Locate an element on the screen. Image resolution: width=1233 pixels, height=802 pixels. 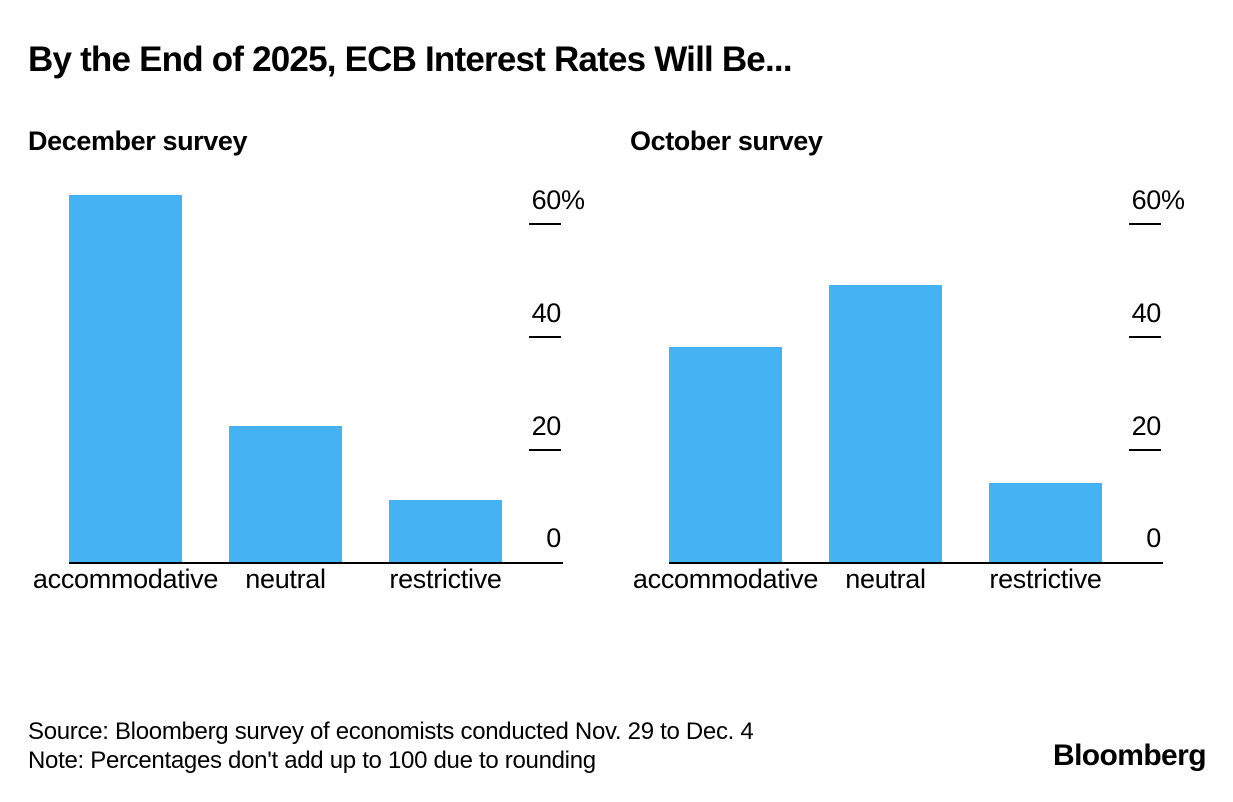
panel-title-october-survey: October survey is located at coordinates (726, 141).